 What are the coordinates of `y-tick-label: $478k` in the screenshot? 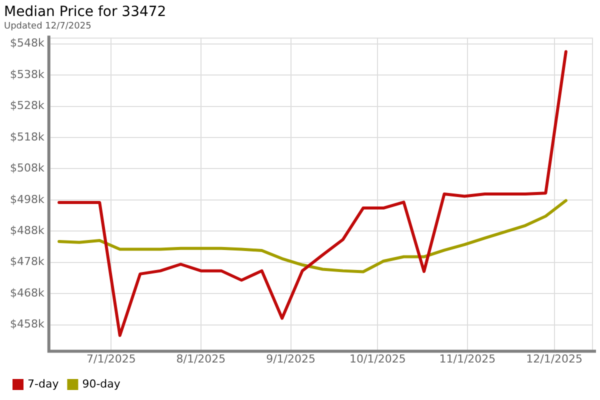 It's located at (27, 261).